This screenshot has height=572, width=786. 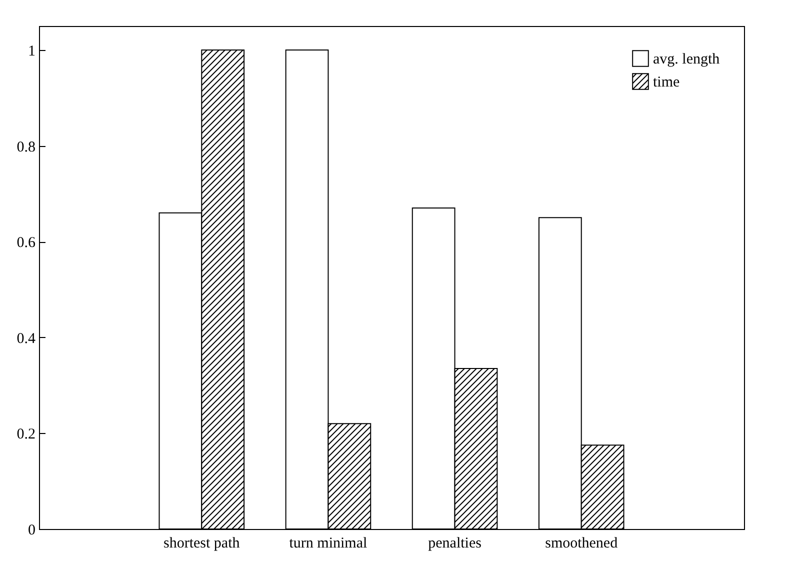 I want to click on y-tick-label: 0.6, so click(x=26, y=243).